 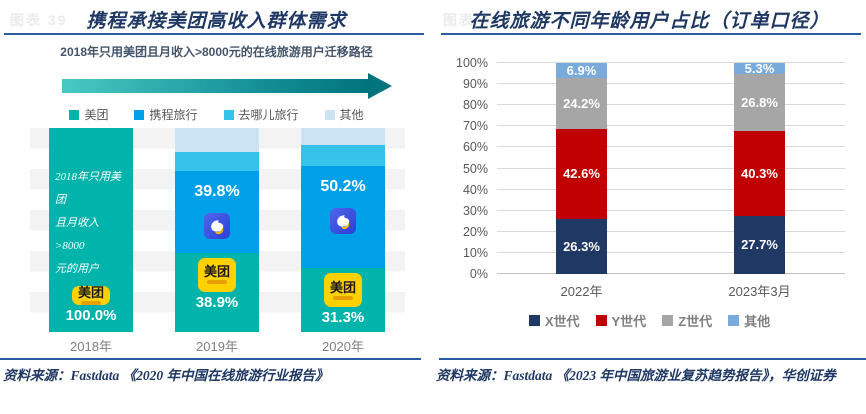 I want to click on stacked-bar-2019年: 39.8% 美团 38.9%, so click(x=217, y=230).